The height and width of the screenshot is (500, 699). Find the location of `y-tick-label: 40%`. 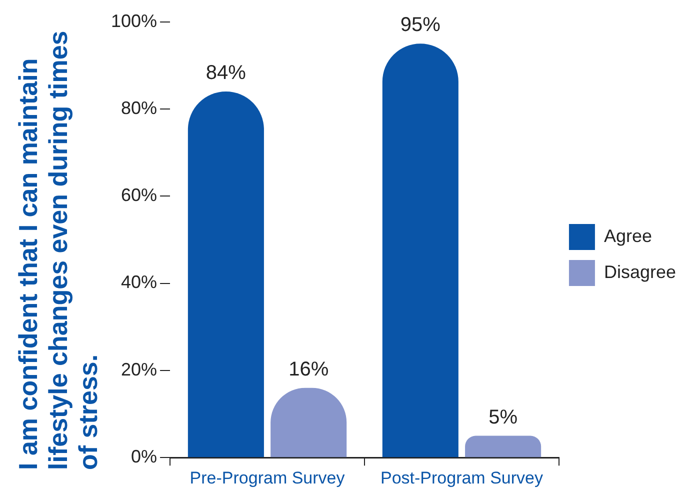

y-tick-label: 40% is located at coordinates (139, 282).